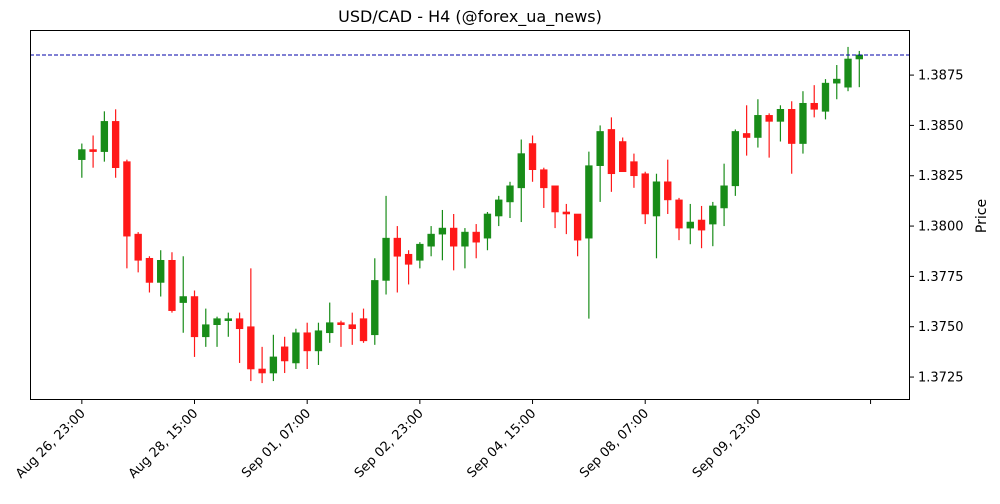 The image size is (1000, 504). Describe the element at coordinates (941, 176) in the screenshot. I see `y-tick-label: 1.3825` at that location.